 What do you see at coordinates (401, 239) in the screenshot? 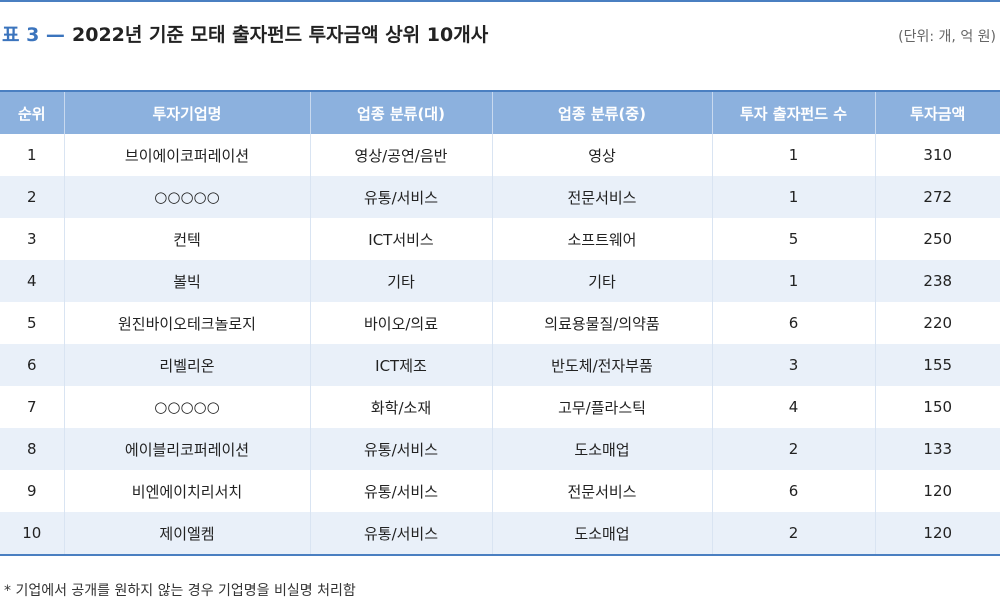
I see `cell-industry-major: ICT서비스` at bounding box center [401, 239].